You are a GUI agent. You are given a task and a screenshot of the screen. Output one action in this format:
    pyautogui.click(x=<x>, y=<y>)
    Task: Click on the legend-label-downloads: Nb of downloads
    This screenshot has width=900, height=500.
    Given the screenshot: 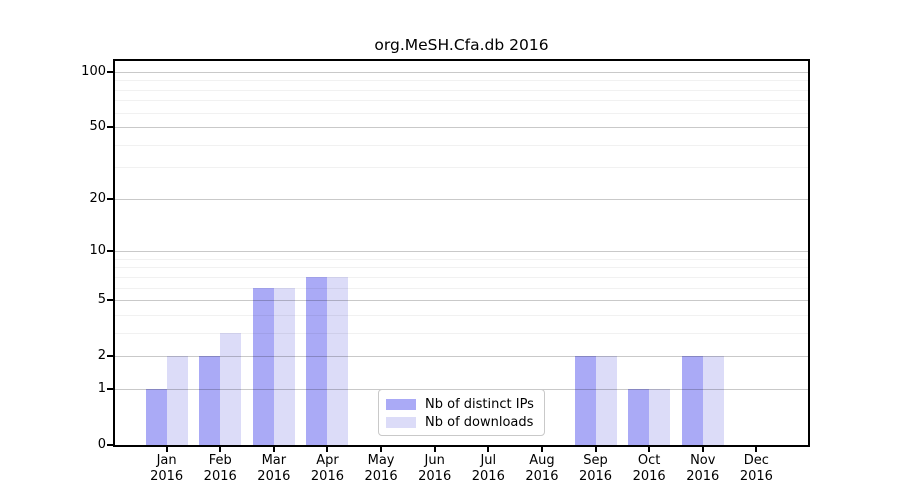 What is the action you would take?
    pyautogui.click(x=479, y=422)
    